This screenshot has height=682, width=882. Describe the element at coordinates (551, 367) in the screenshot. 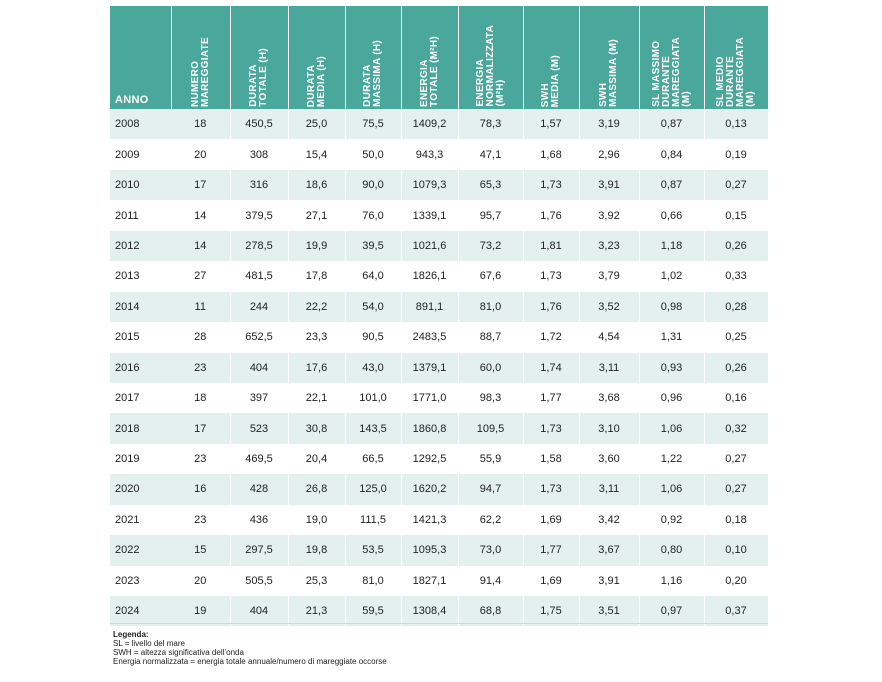

I see `table-cell: 1,74` at that location.